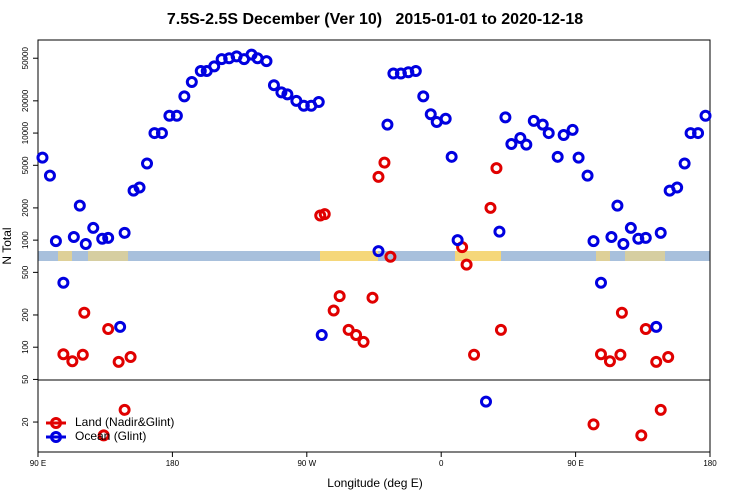 Image resolution: width=750 pixels, height=500 pixels. Describe the element at coordinates (25, 315) in the screenshot. I see `y-tick-label: 200` at that location.